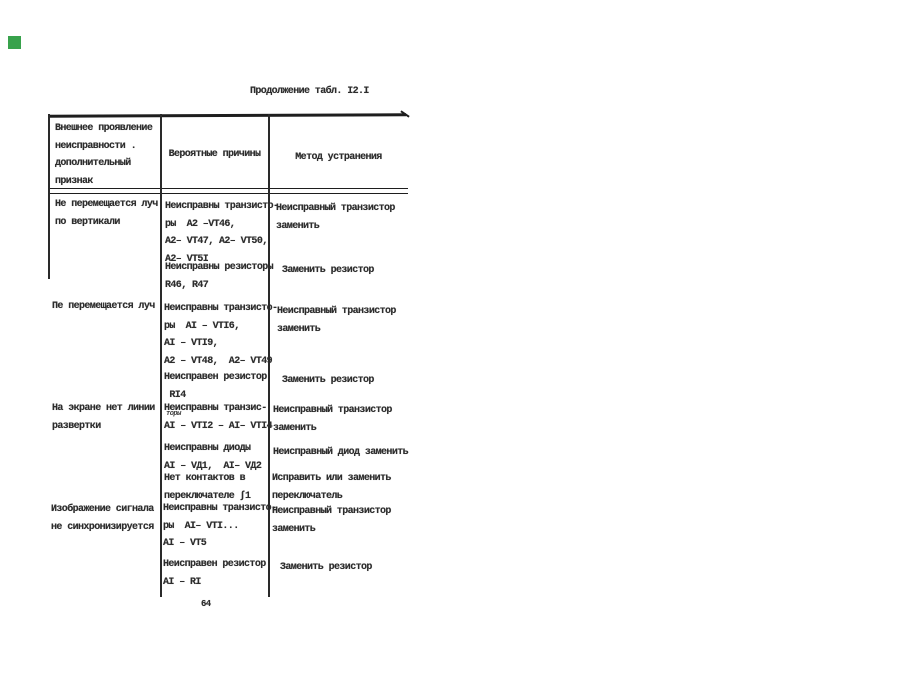  Describe the element at coordinates (102, 518) in the screenshot. I see `cell-symptom: Изображение сигнала не синхронизируется` at that location.